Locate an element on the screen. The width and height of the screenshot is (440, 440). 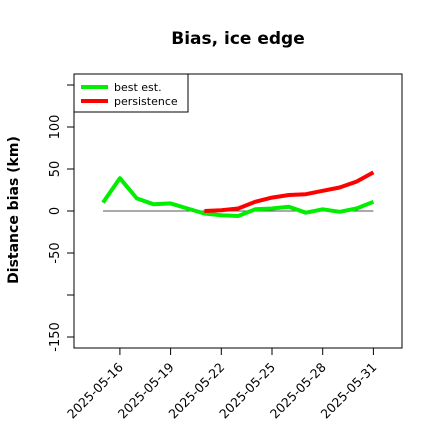
legend-box is located at coordinates (131, 93).